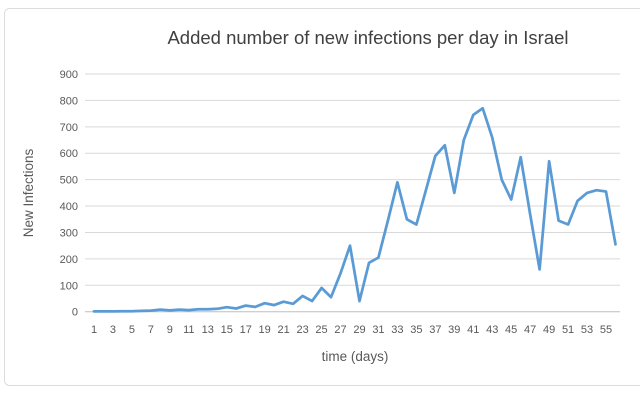 Image resolution: width=640 pixels, height=400 pixels. Describe the element at coordinates (188, 330) in the screenshot. I see `x-tick-label: 11` at that location.